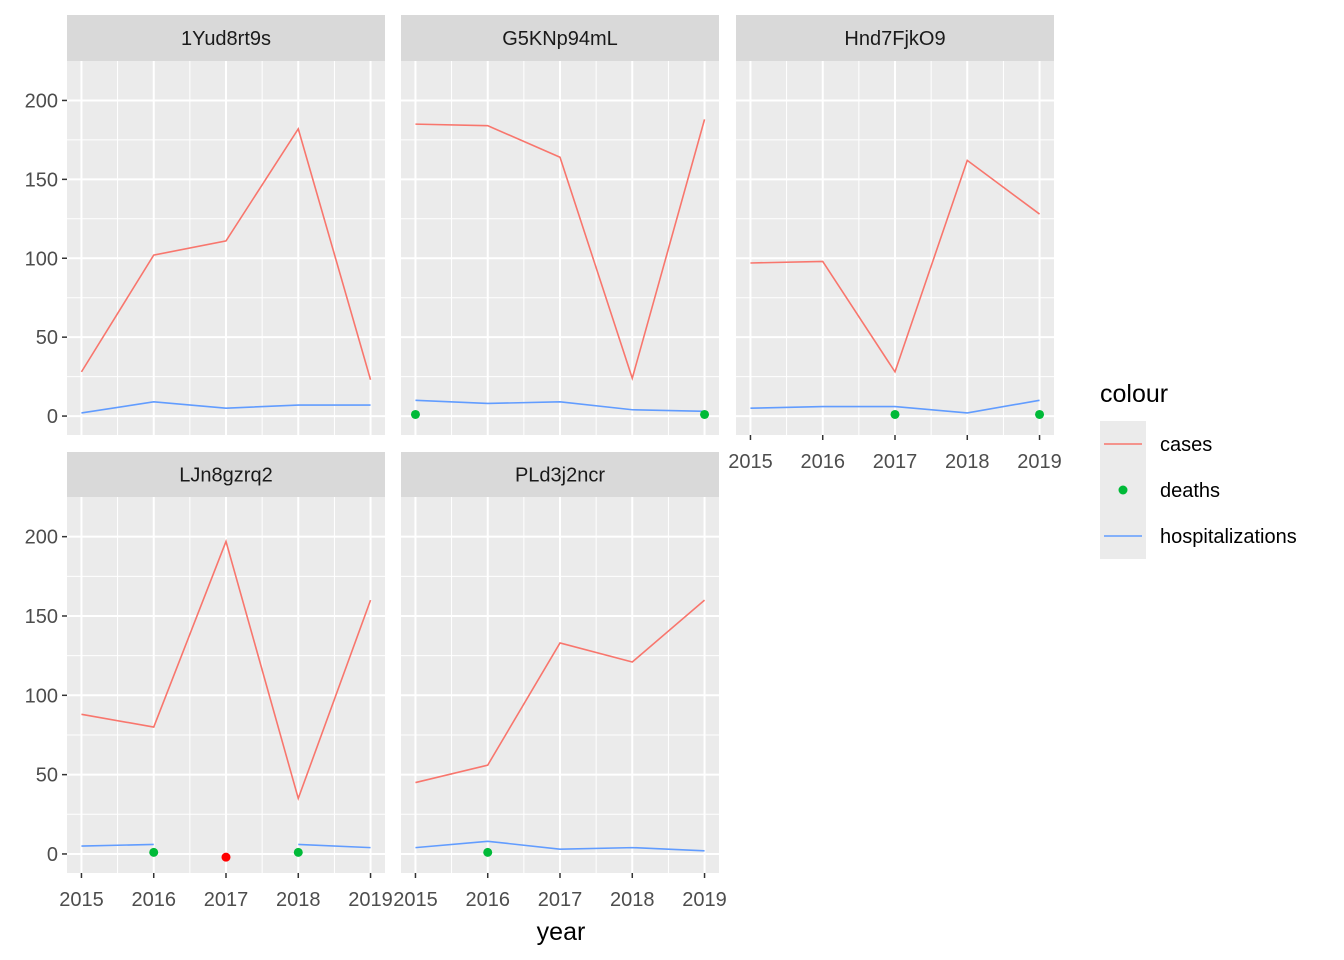  What do you see at coordinates (1186, 445) in the screenshot?
I see `legend-label-cases: cases` at bounding box center [1186, 445].